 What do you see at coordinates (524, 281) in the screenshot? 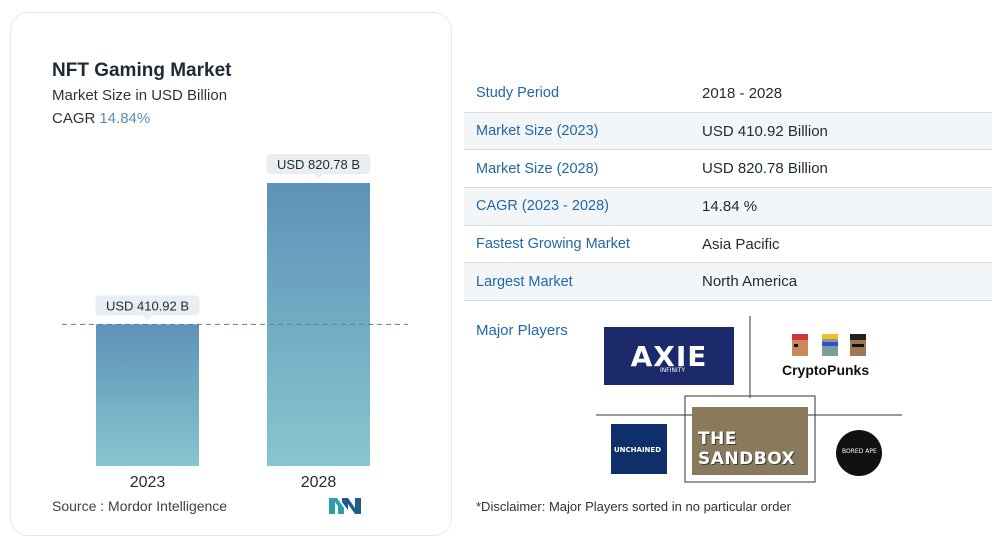
I see `table-row-key: Largest Market` at bounding box center [524, 281].